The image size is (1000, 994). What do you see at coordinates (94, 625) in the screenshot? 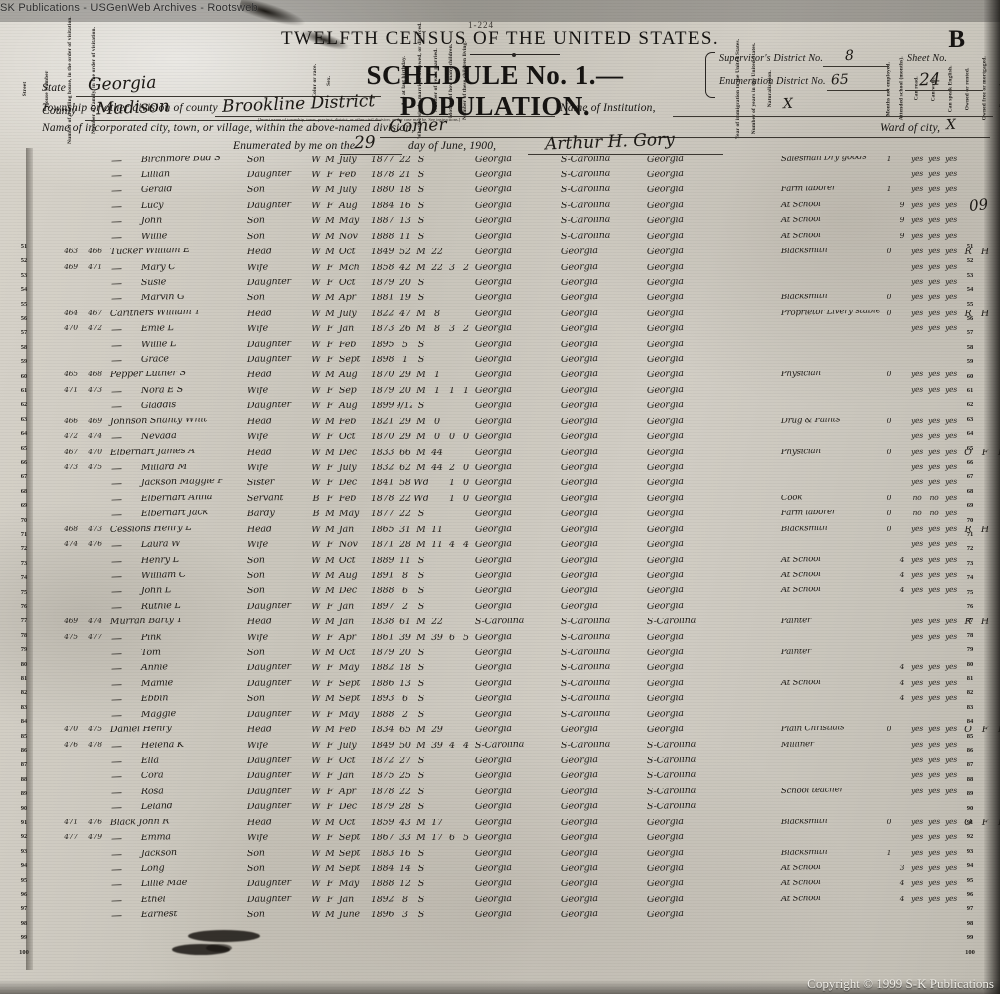
I see `cell-fam: 474` at bounding box center [94, 625].